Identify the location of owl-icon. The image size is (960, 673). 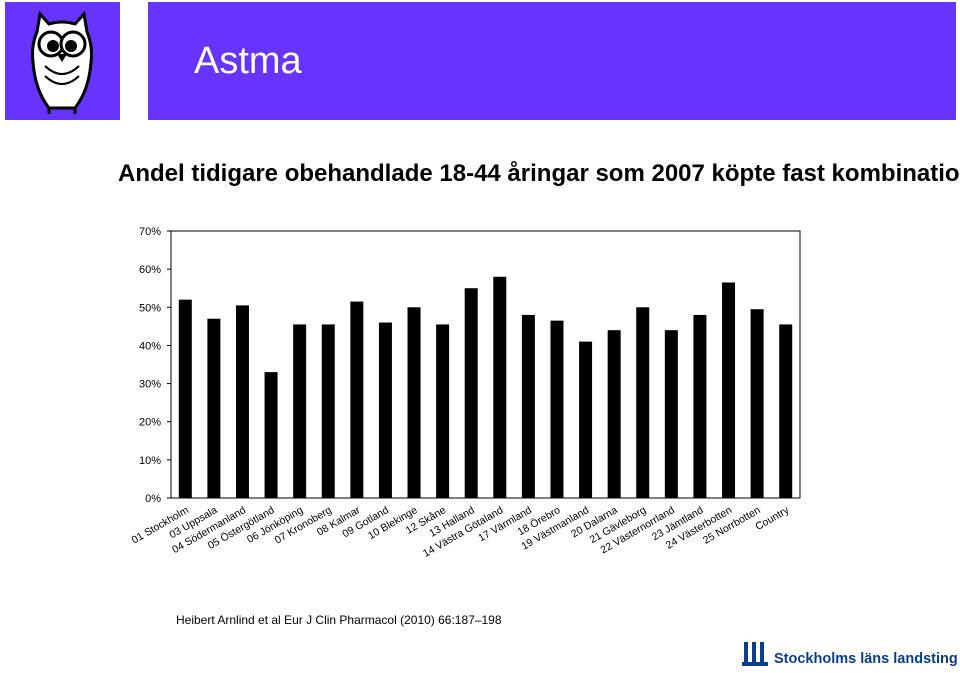
(62, 62).